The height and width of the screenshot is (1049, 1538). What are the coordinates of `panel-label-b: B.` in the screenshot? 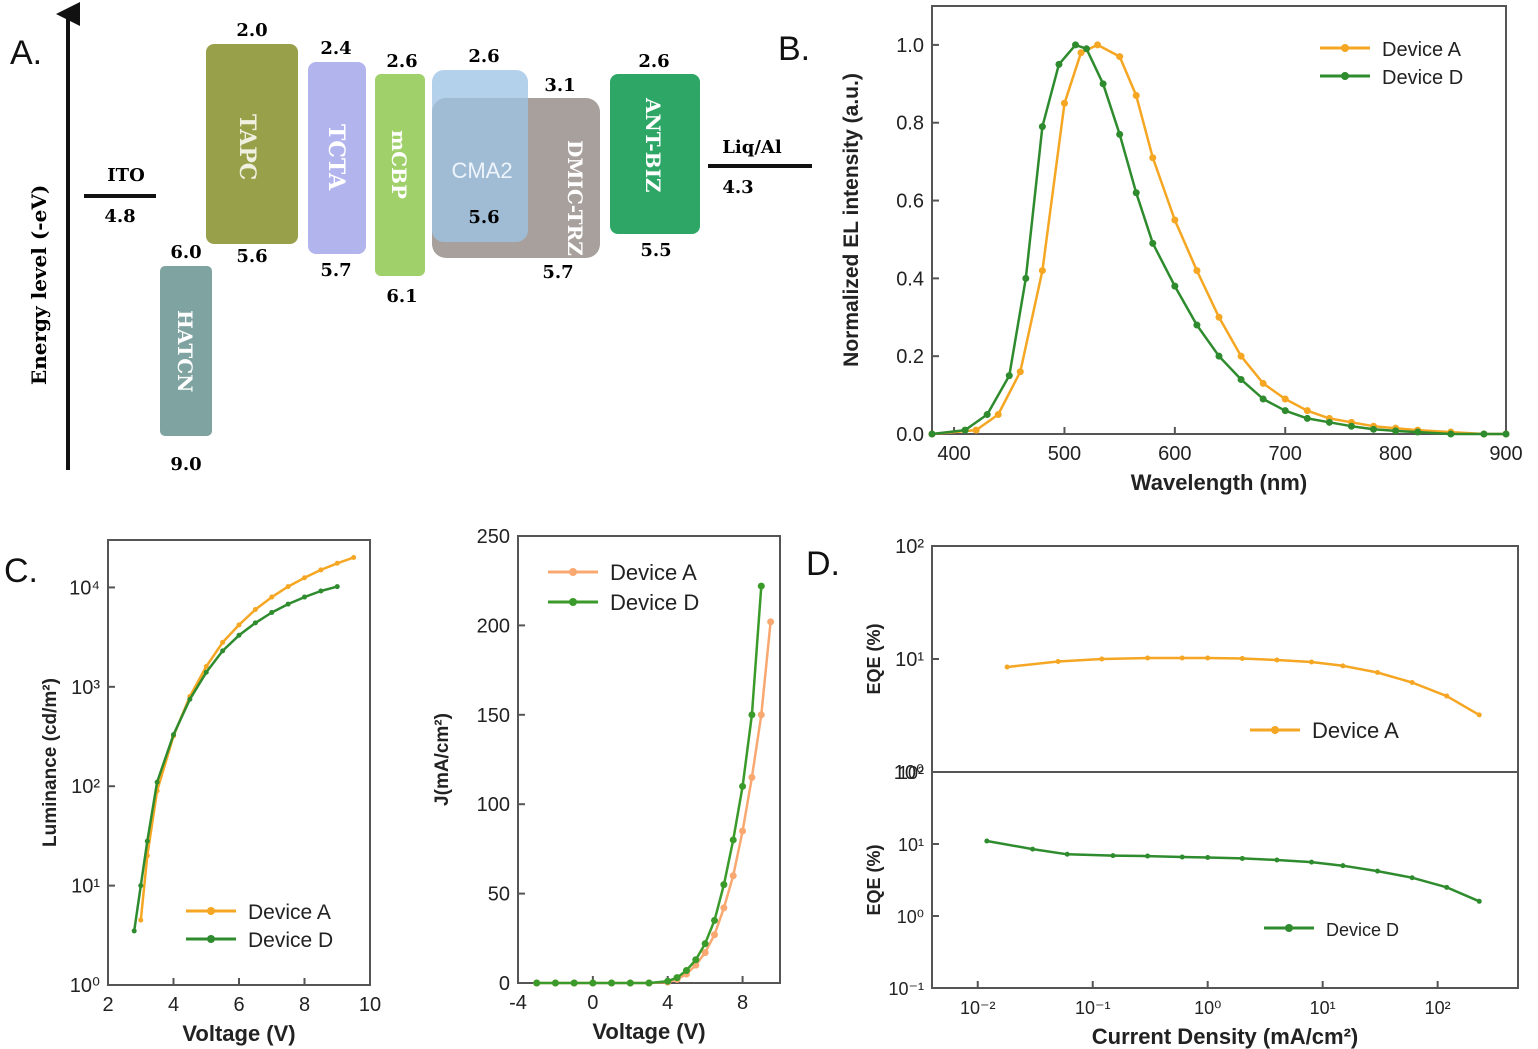 It's located at (794, 49).